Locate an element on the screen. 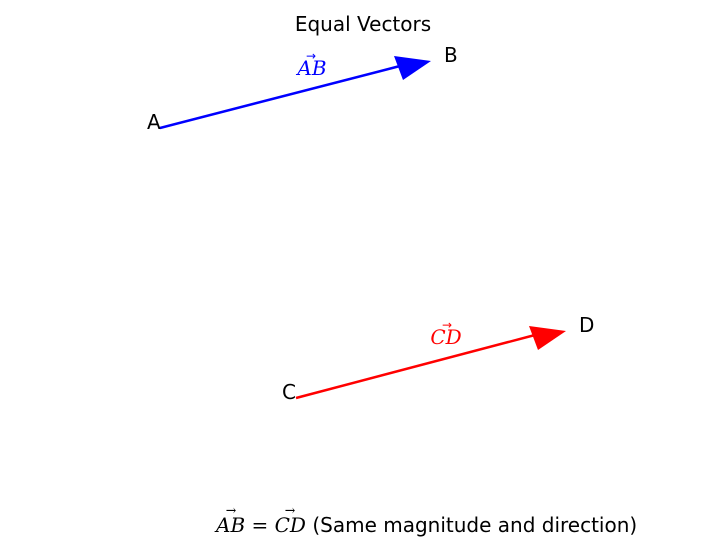 This screenshot has width=726, height=554. point-label-a: A is located at coordinates (154, 122).